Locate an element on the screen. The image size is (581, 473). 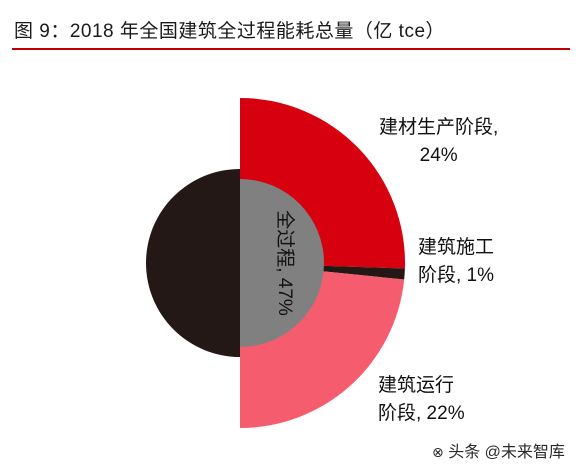
total-inner-disc is located at coordinates (282, 263).